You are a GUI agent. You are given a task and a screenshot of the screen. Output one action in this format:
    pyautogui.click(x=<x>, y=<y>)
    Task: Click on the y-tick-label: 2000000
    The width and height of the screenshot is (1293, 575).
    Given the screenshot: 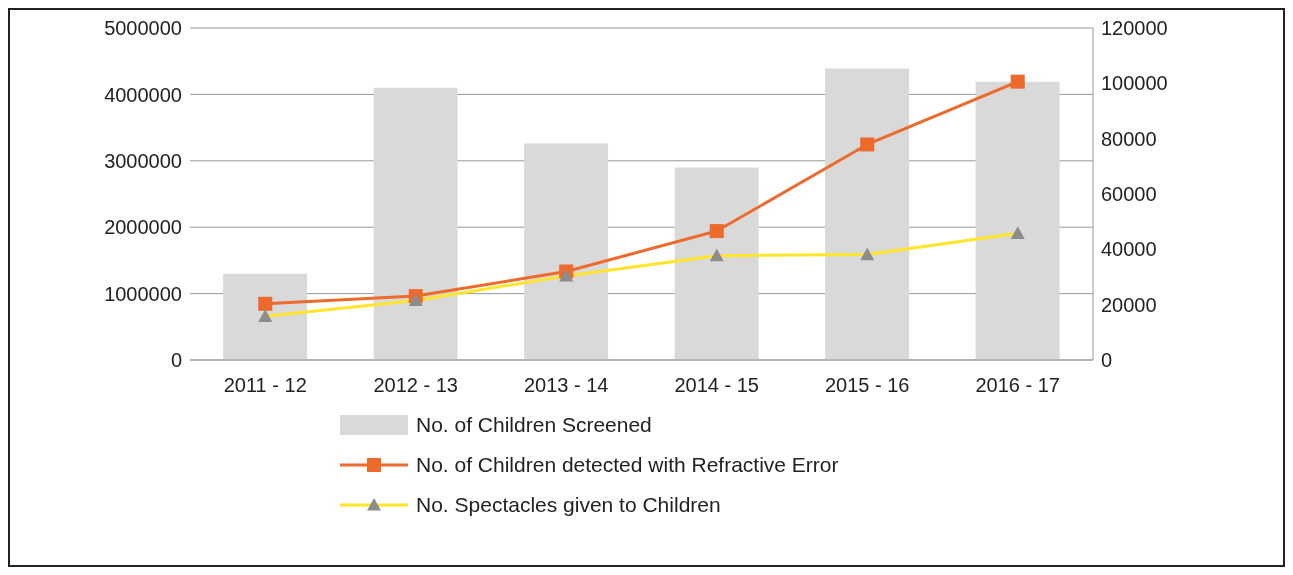 What is the action you would take?
    pyautogui.click(x=143, y=227)
    